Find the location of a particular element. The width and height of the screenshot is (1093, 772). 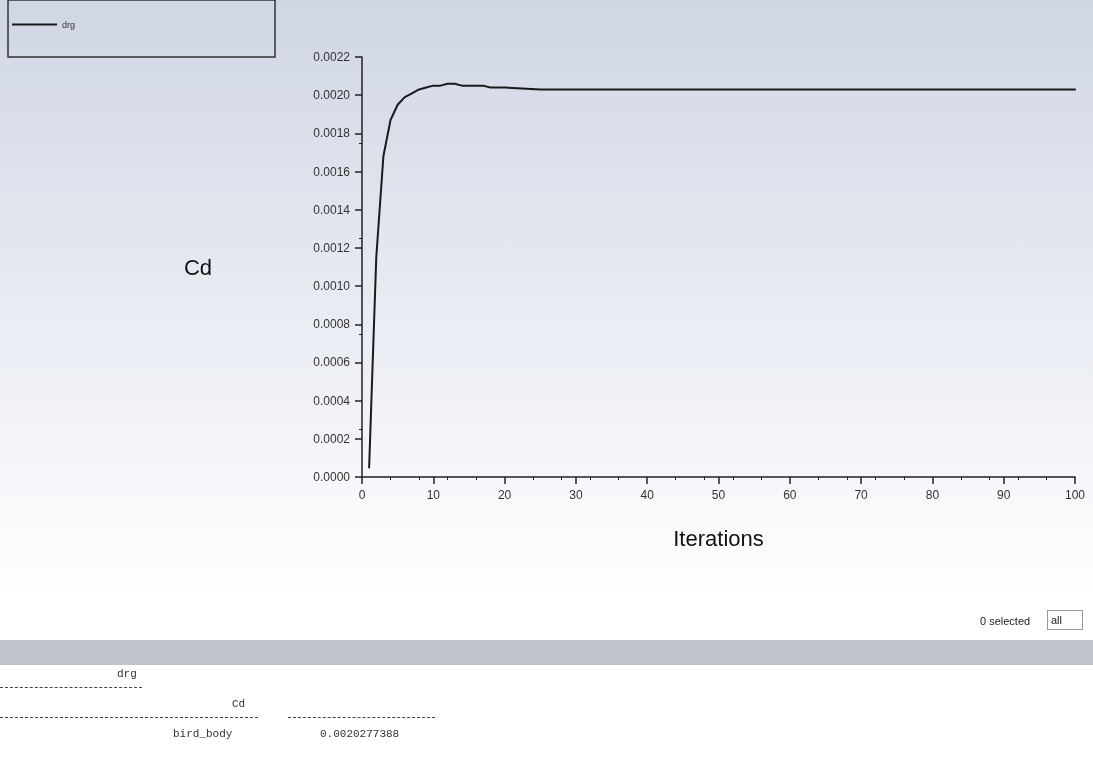

text: drg is located at coordinates (127, 674).